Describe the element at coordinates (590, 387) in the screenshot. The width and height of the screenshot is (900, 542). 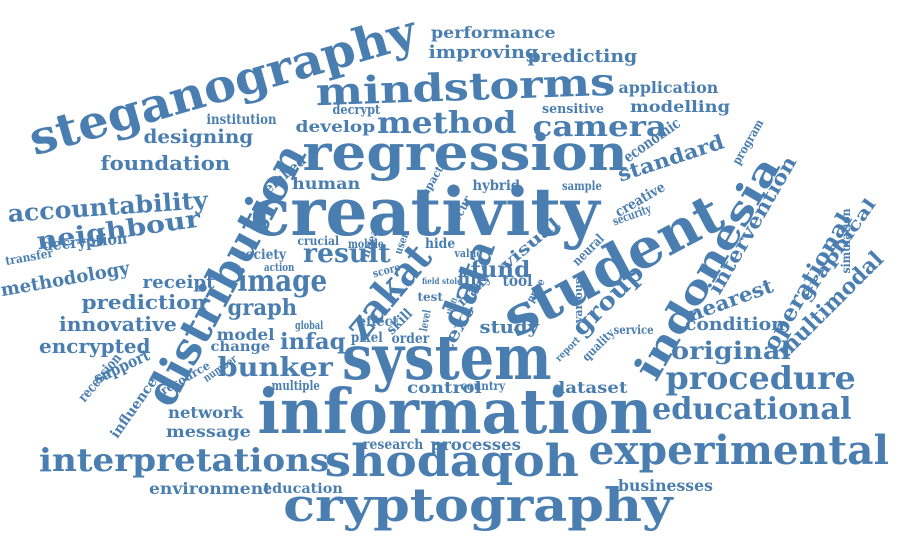
I see `word-dataset: dataset` at that location.